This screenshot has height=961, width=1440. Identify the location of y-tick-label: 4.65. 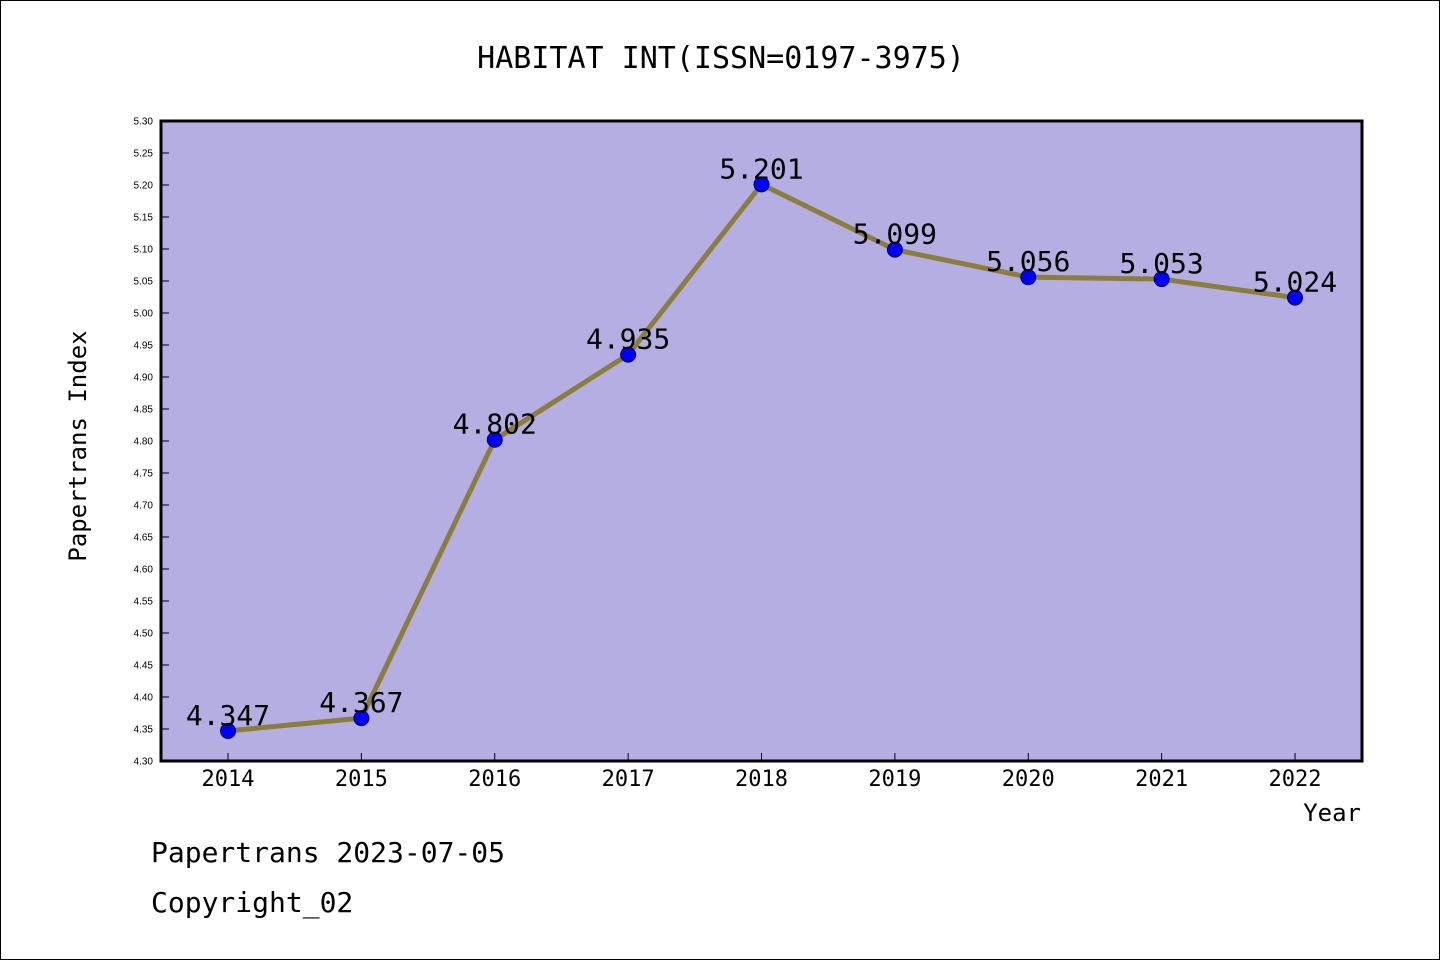
(144, 538).